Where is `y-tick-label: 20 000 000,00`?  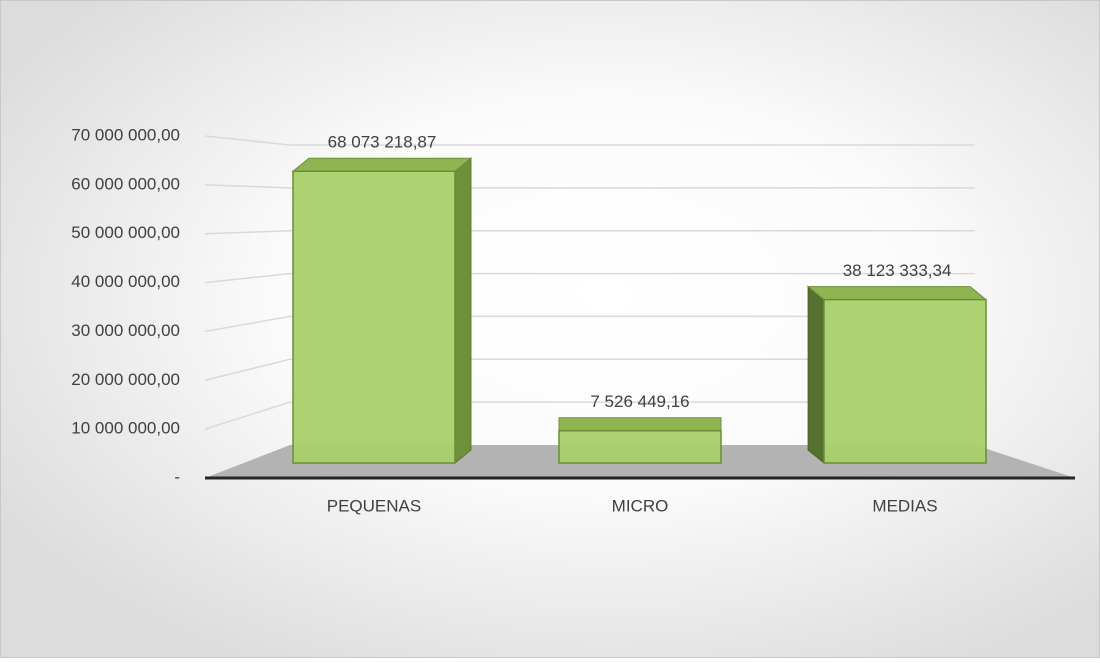
y-tick-label: 20 000 000,00 is located at coordinates (125, 379).